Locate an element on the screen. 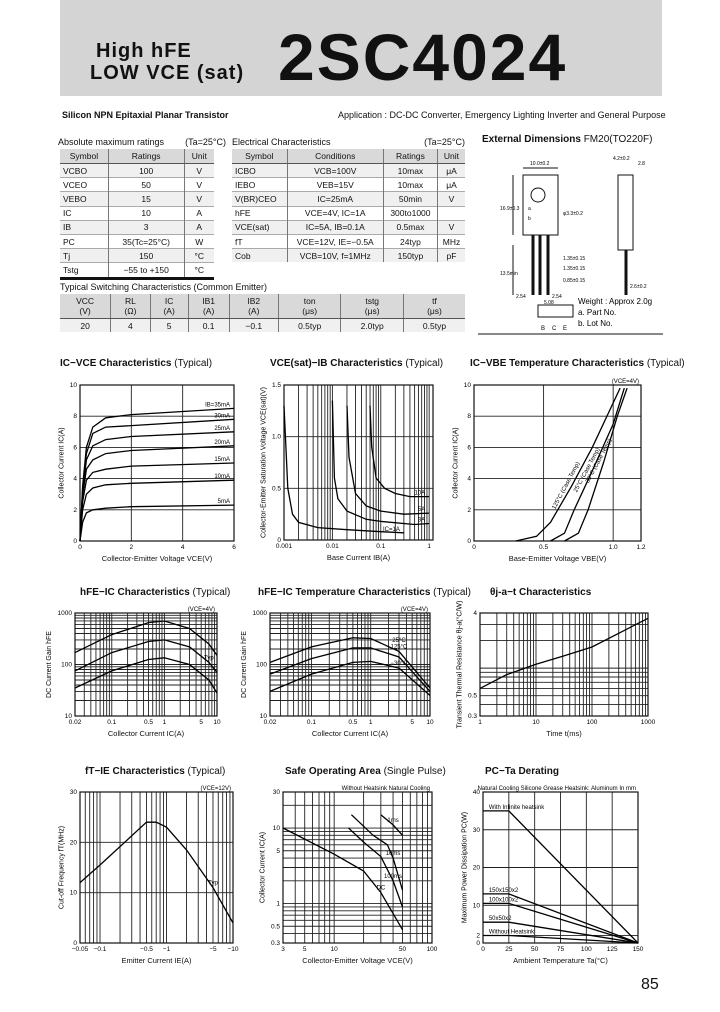 The width and height of the screenshot is (720, 1012). chart-title-main: θj-a−t Characteristics is located at coordinates (541, 592).